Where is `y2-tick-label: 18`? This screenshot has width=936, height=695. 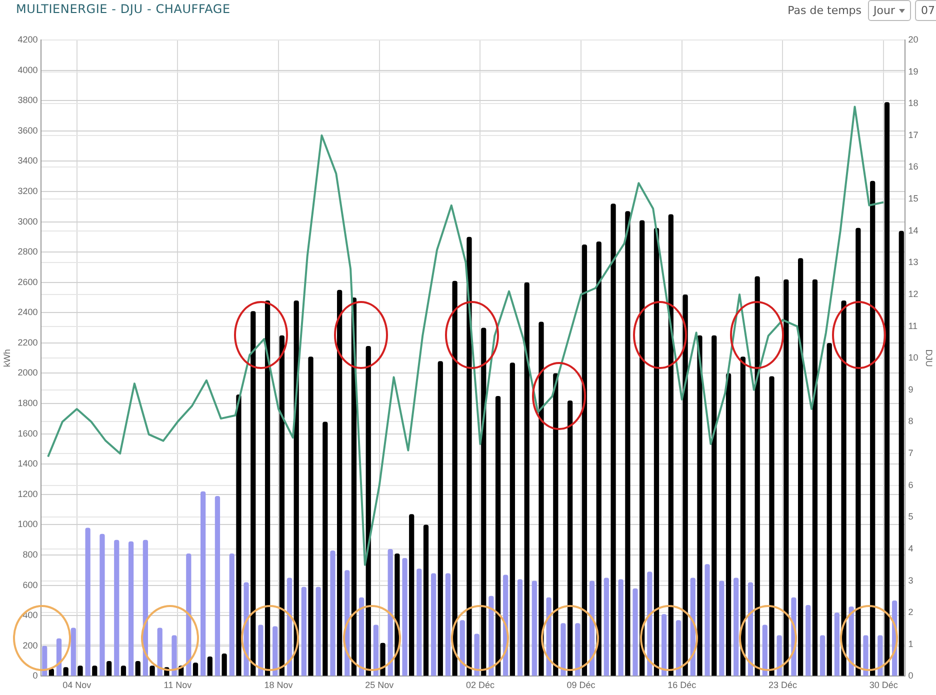 y2-tick-label: 18 is located at coordinates (913, 103).